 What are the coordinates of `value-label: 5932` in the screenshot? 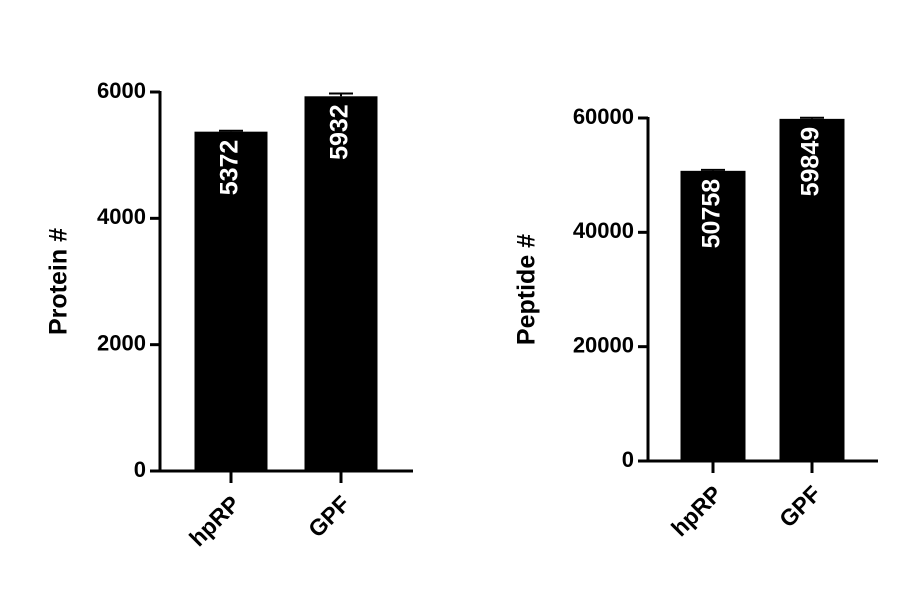 It's located at (340, 132).